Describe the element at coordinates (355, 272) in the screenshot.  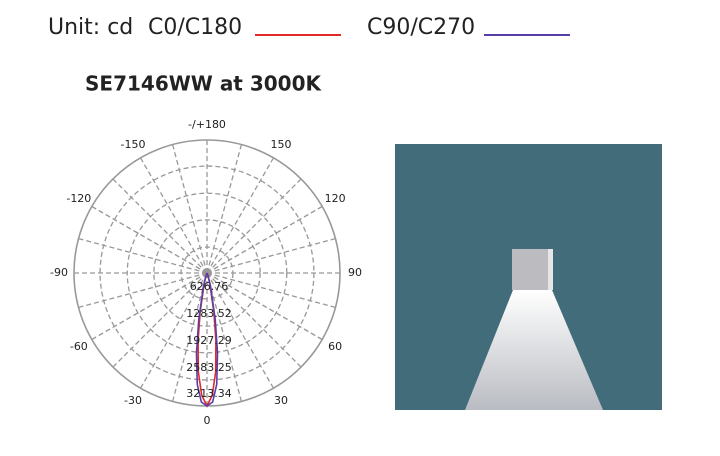
I see `angle-tick-label: 90` at that location.